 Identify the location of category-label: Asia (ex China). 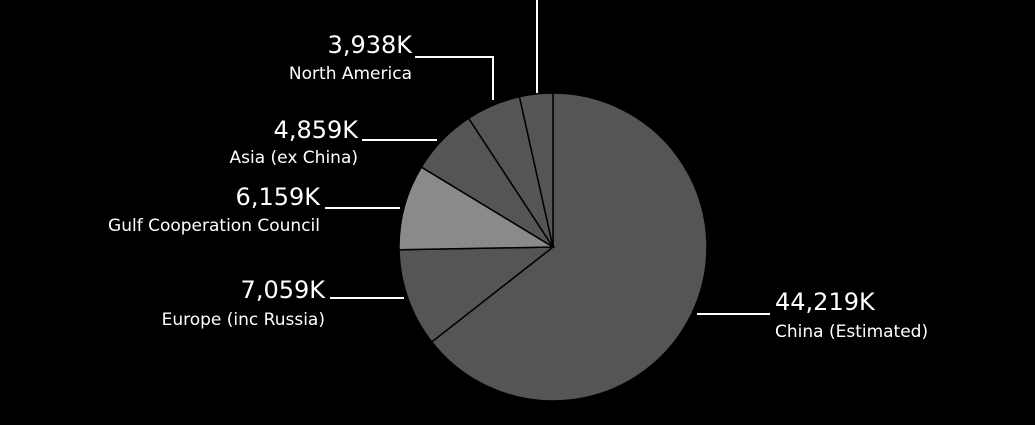
(294, 158).